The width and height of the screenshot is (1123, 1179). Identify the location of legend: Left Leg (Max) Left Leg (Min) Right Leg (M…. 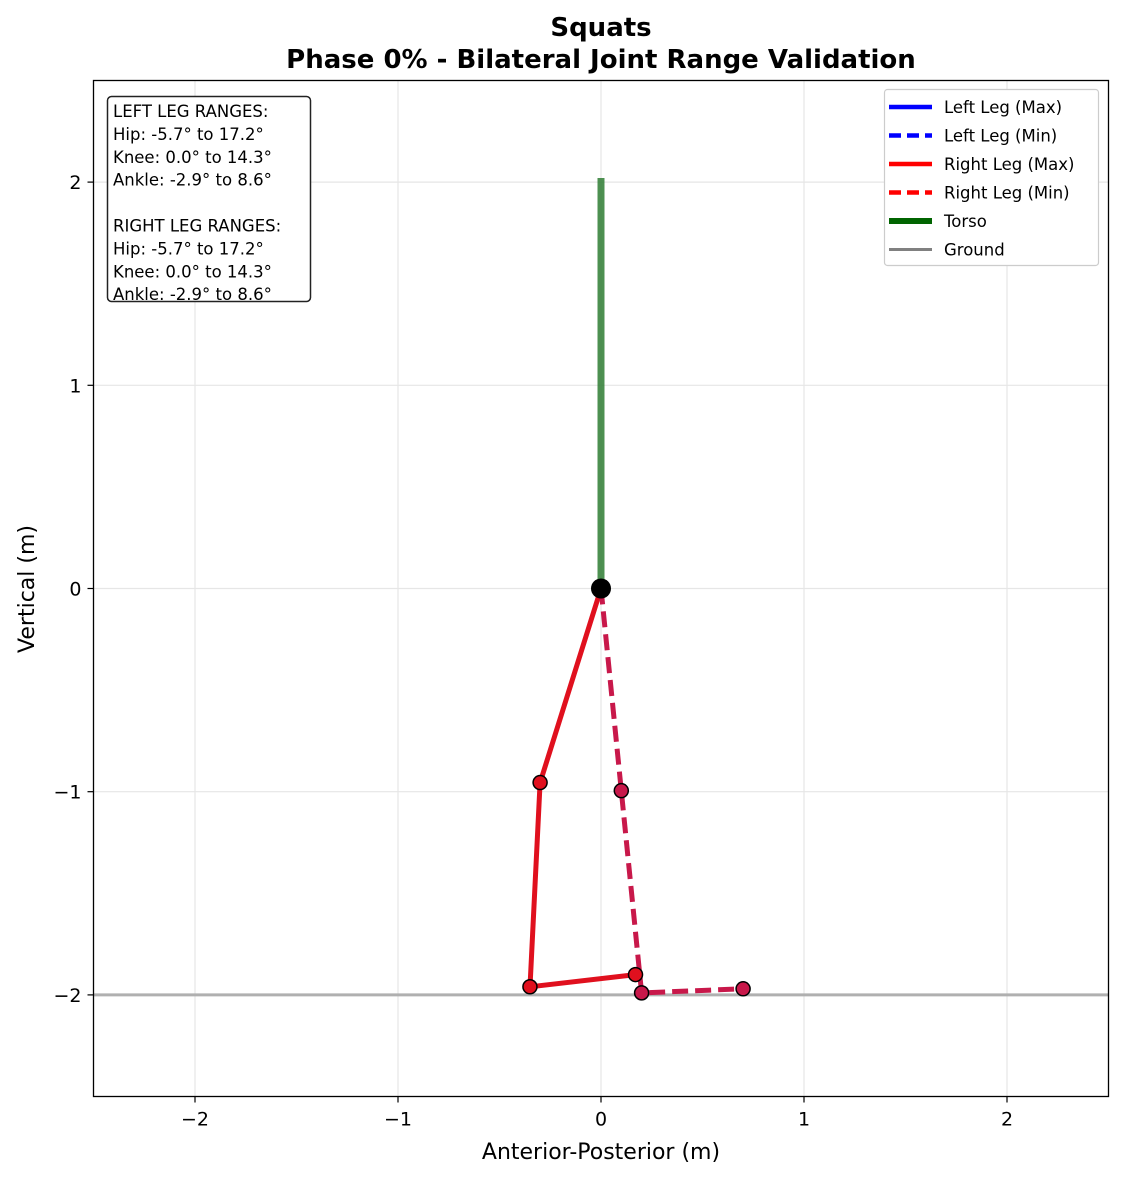
(991, 177).